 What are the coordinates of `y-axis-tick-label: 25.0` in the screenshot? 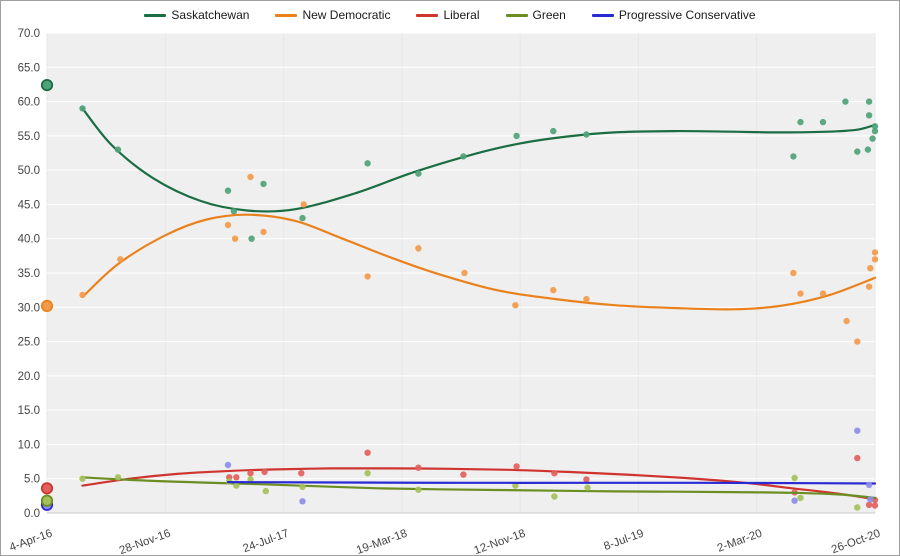 It's located at (29, 343).